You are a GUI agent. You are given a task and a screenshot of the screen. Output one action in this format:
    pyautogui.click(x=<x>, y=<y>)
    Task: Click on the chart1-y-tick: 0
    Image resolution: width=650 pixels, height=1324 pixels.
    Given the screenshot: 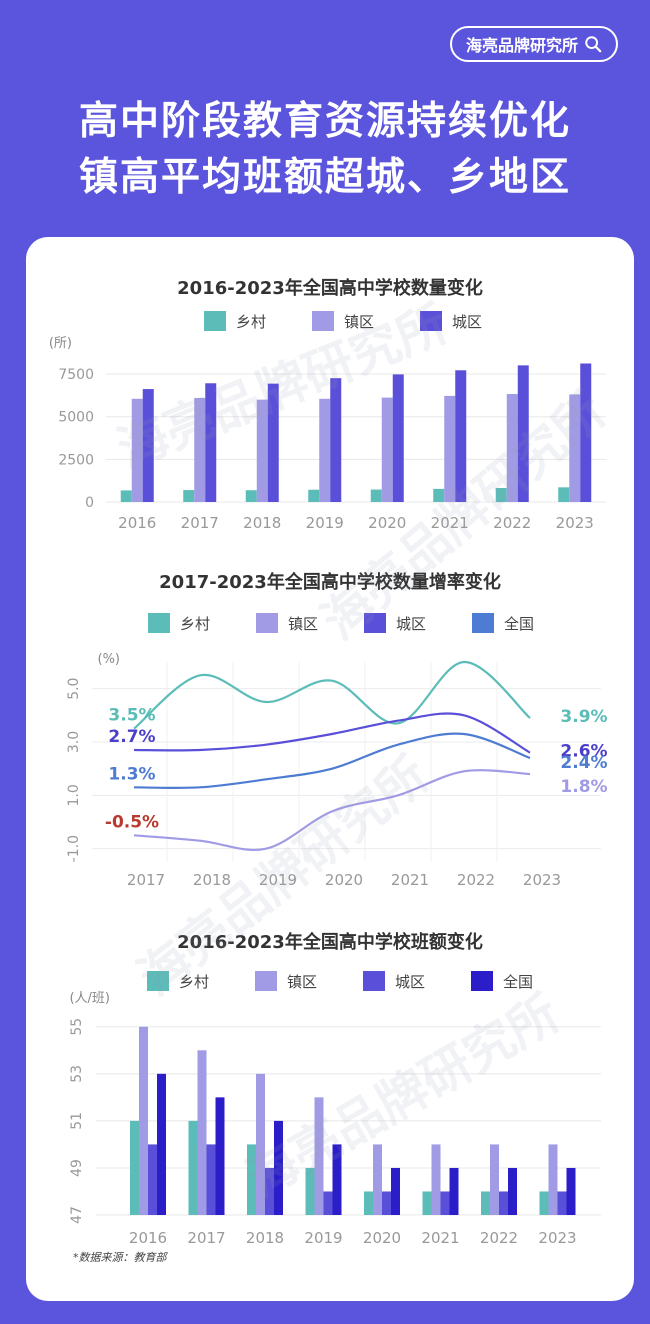 What is the action you would take?
    pyautogui.click(x=89, y=503)
    